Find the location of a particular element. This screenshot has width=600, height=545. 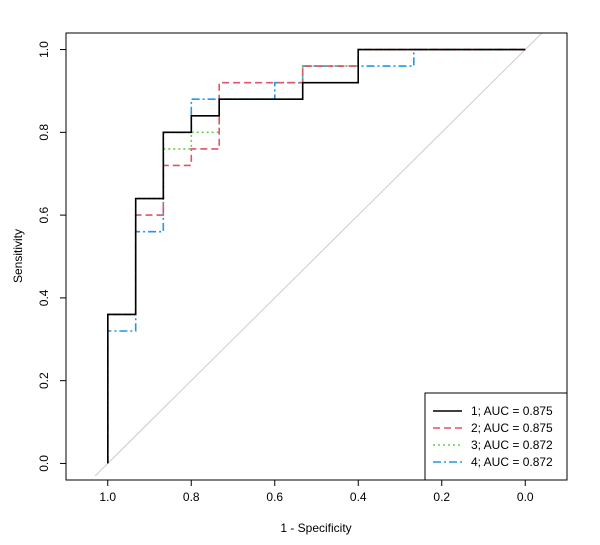

x-tick-label: 0.2 is located at coordinates (441, 497).